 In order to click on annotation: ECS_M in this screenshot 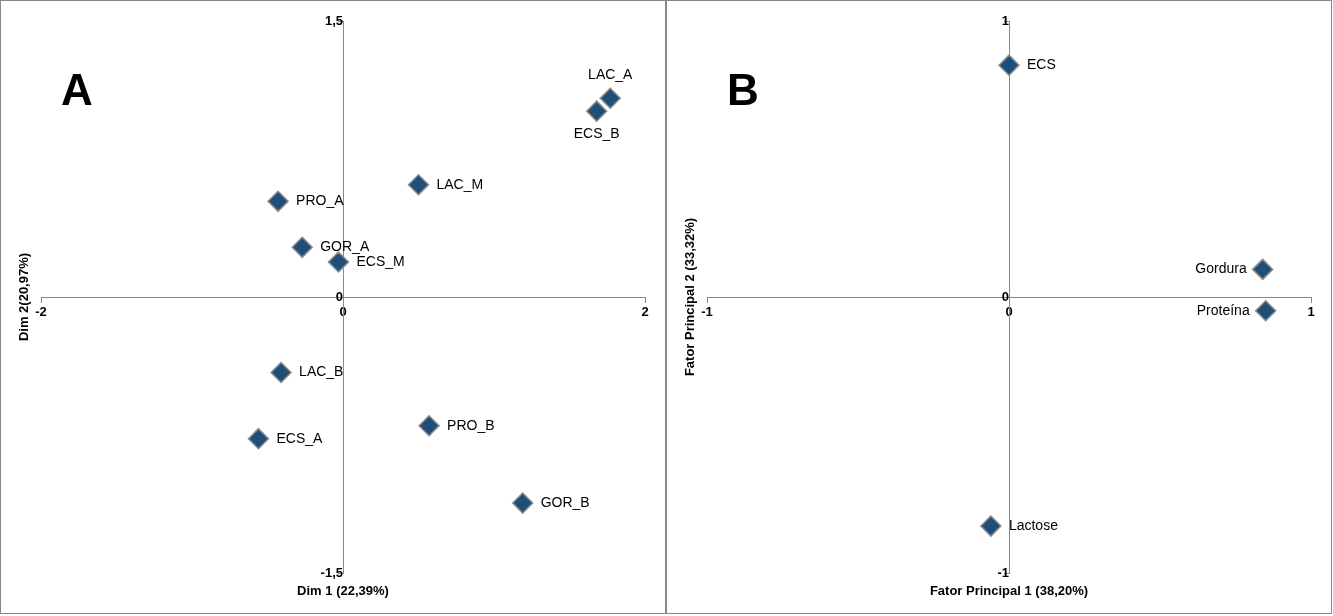, I will do `click(380, 260)`.